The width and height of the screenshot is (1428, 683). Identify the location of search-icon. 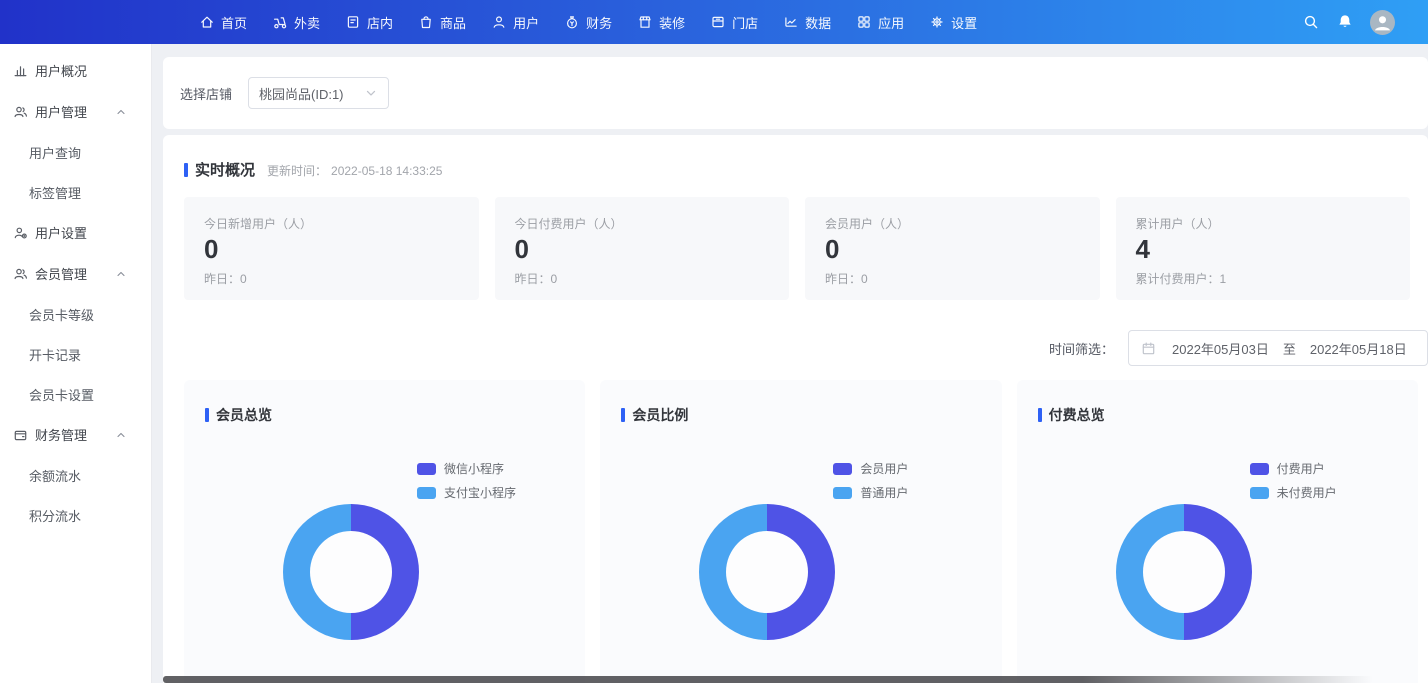
(1311, 22).